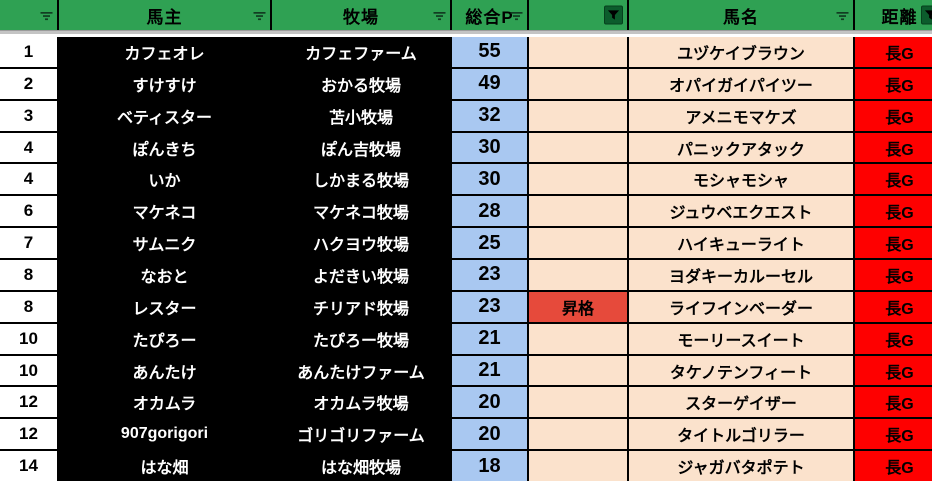 This screenshot has height=481, width=932. I want to click on horse-name-cell: タケノテンフィート, so click(741, 370).